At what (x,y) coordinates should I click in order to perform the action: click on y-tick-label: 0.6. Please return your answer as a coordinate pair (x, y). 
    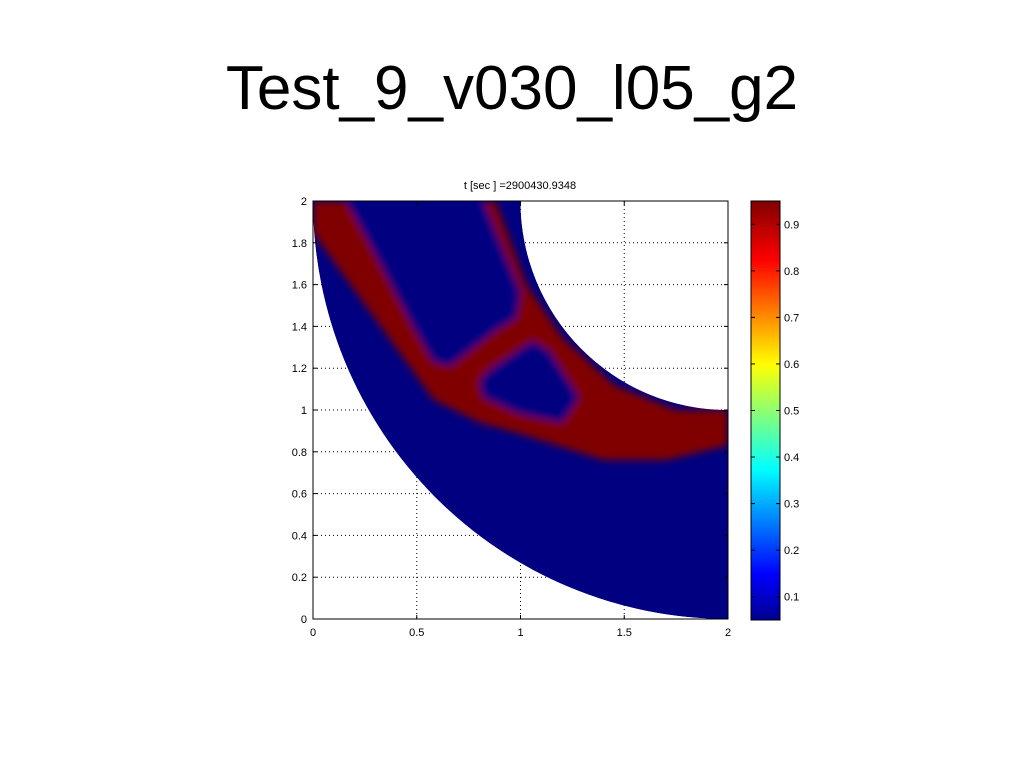
    Looking at the image, I should click on (299, 495).